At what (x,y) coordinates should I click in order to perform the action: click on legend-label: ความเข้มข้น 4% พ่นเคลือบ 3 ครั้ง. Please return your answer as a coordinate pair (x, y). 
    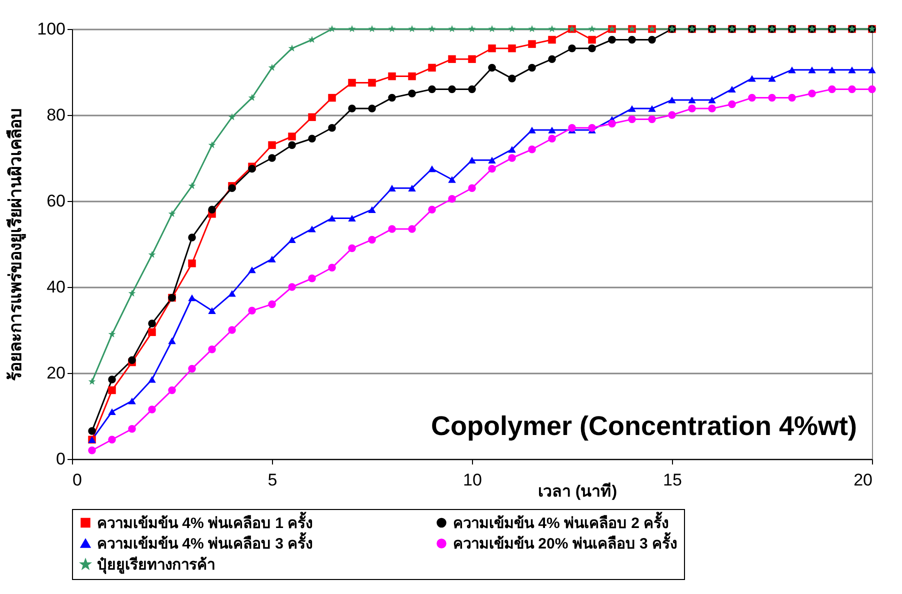
    Looking at the image, I should click on (205, 542).